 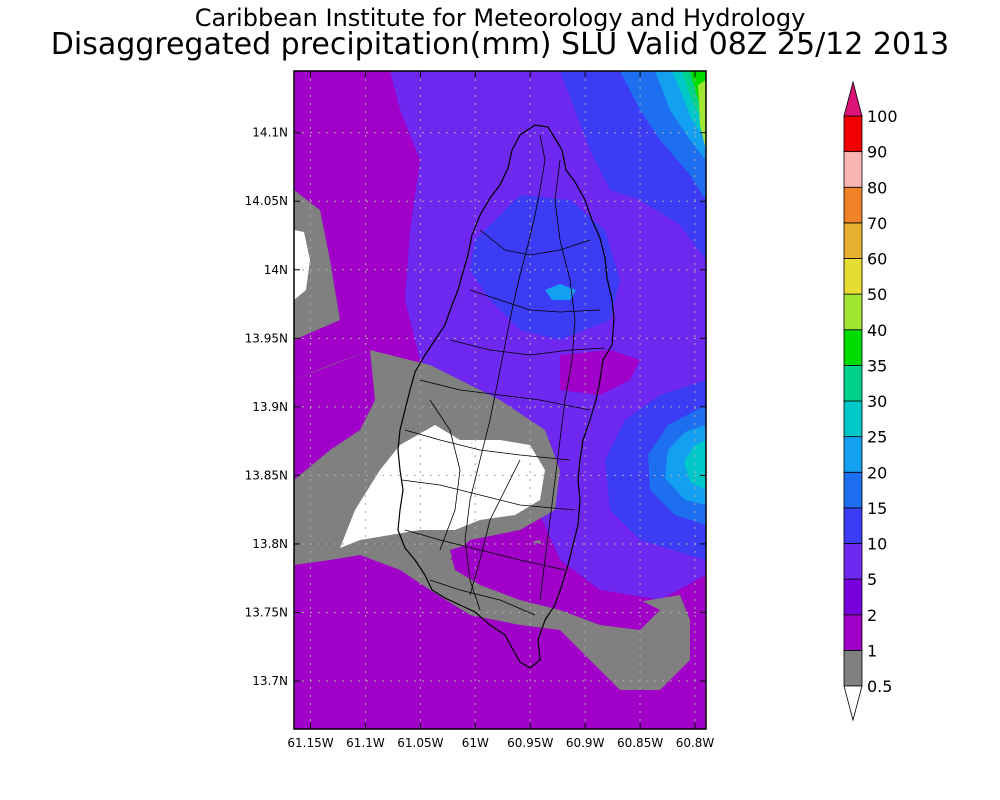 I want to click on colorbar-level-label: 10, so click(x=877, y=544).